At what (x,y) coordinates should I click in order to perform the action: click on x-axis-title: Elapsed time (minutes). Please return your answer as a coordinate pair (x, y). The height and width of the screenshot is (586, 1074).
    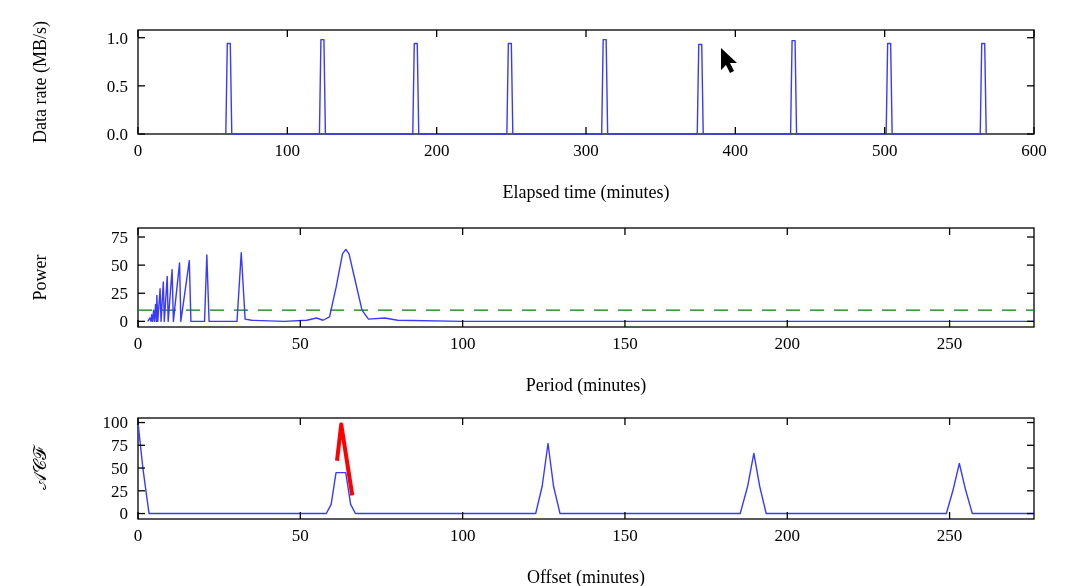
    Looking at the image, I should click on (586, 192).